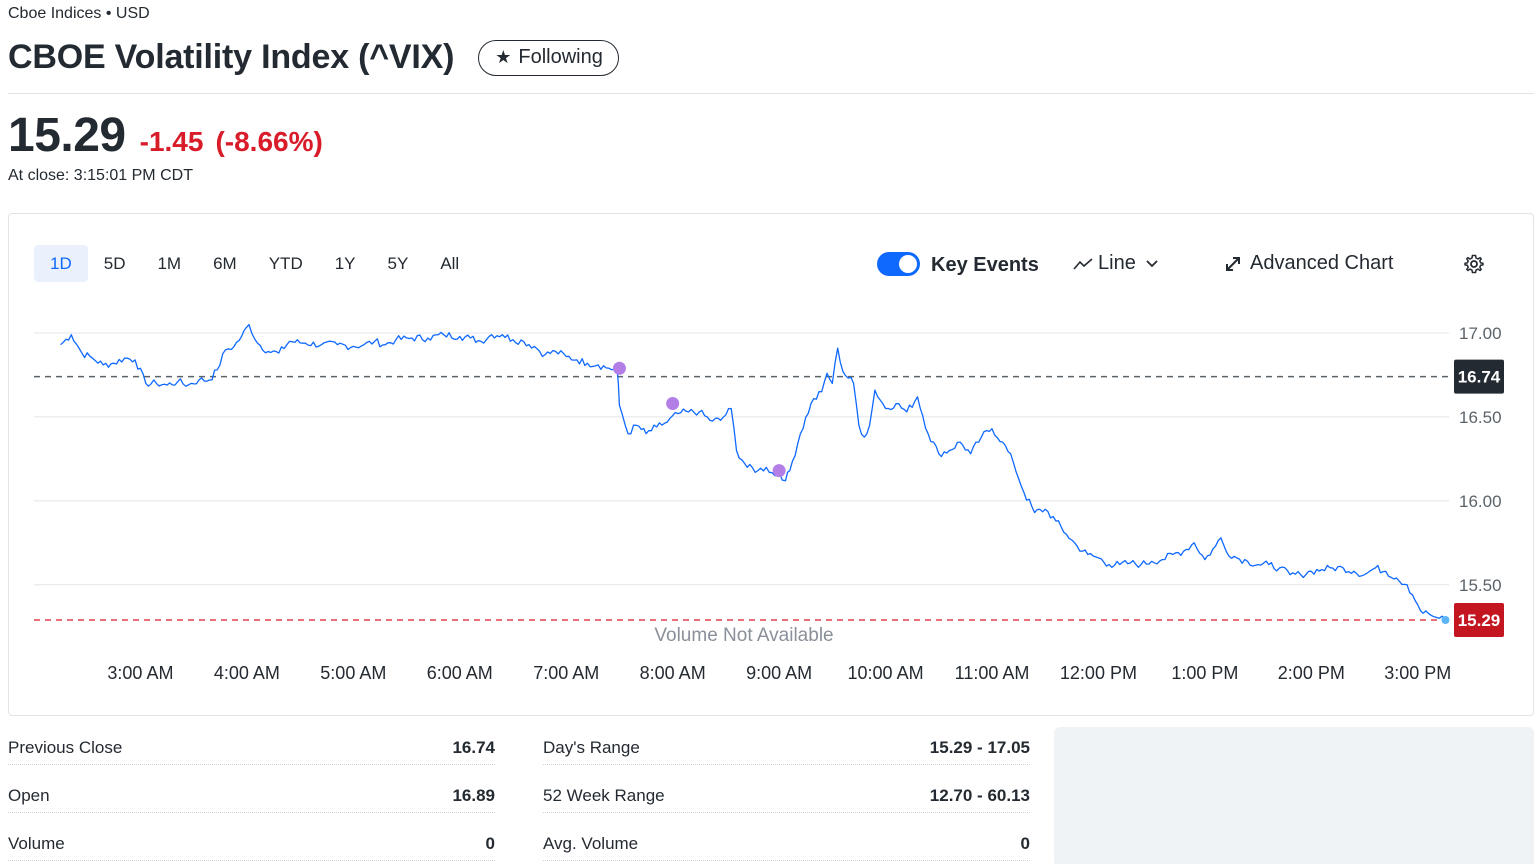  I want to click on divider, so click(771, 93).